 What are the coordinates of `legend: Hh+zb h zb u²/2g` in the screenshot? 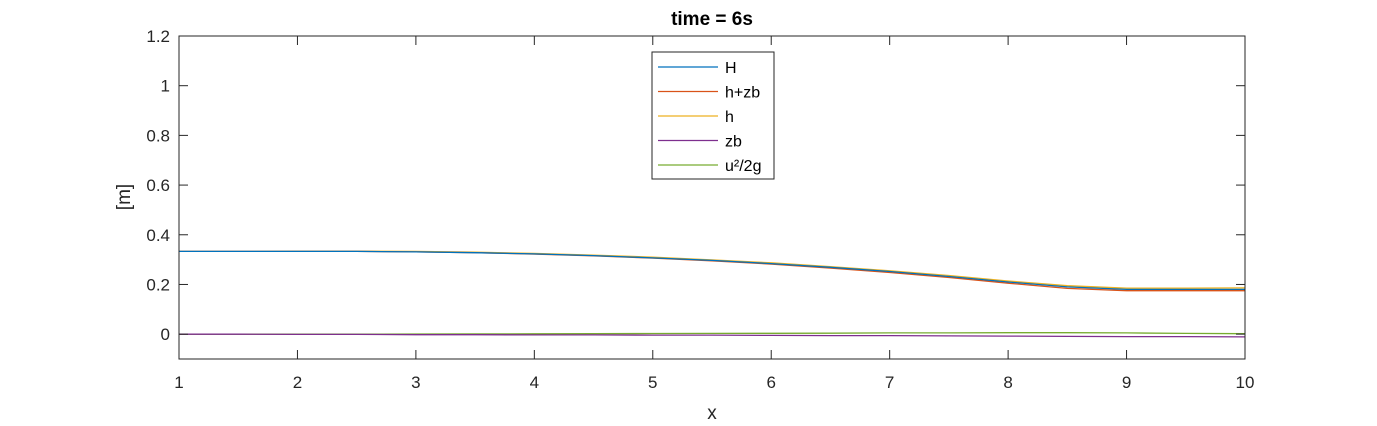 It's located at (713, 115).